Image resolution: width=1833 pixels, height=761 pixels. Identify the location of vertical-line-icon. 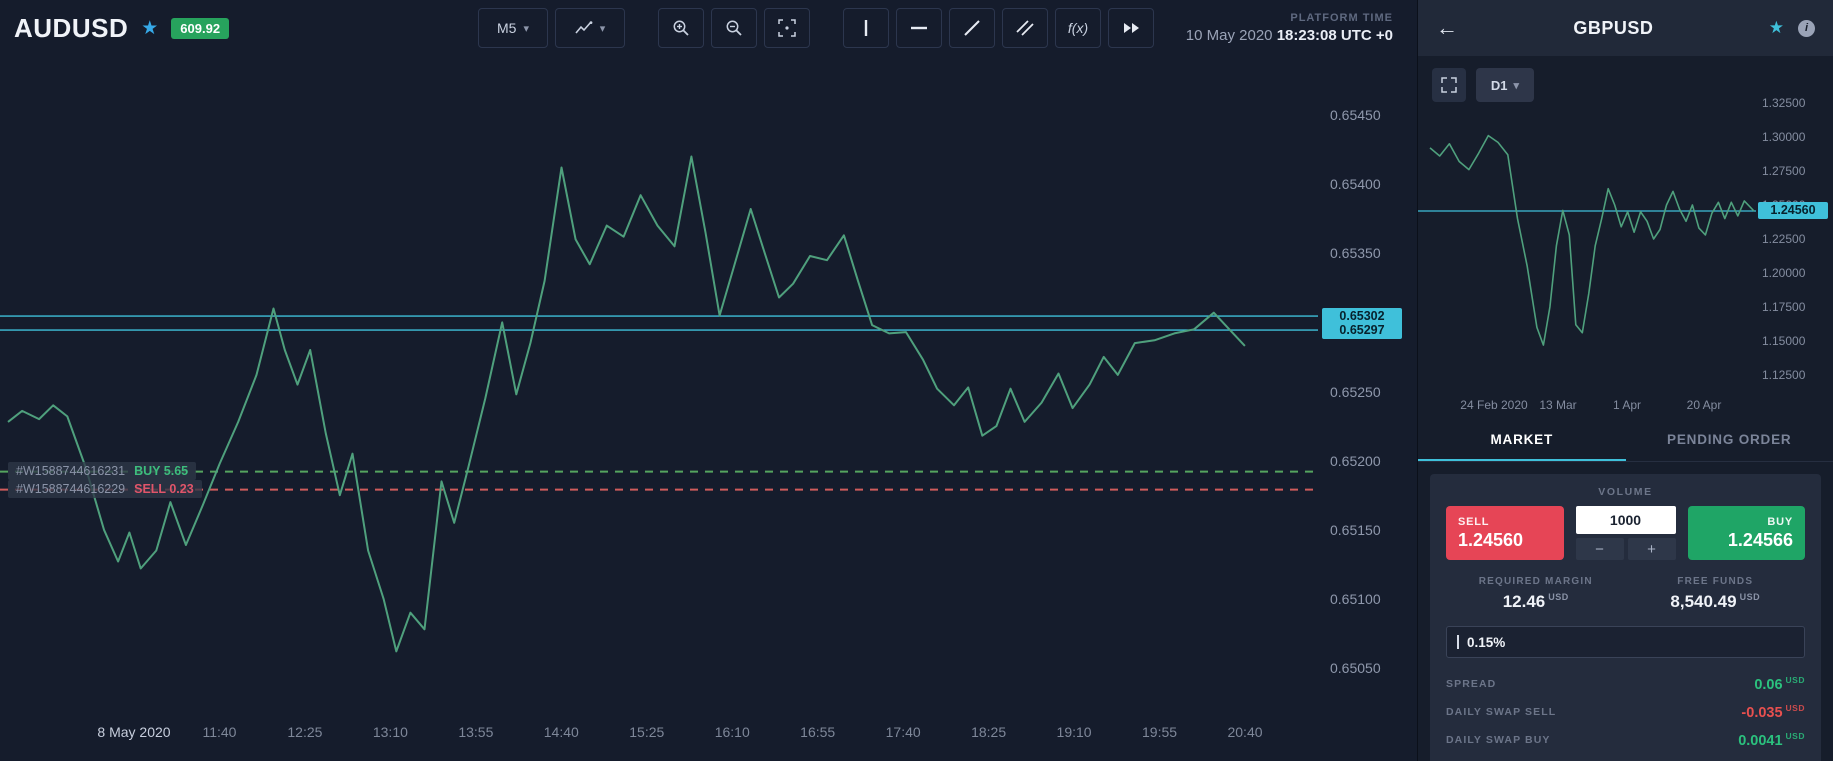
(866, 28).